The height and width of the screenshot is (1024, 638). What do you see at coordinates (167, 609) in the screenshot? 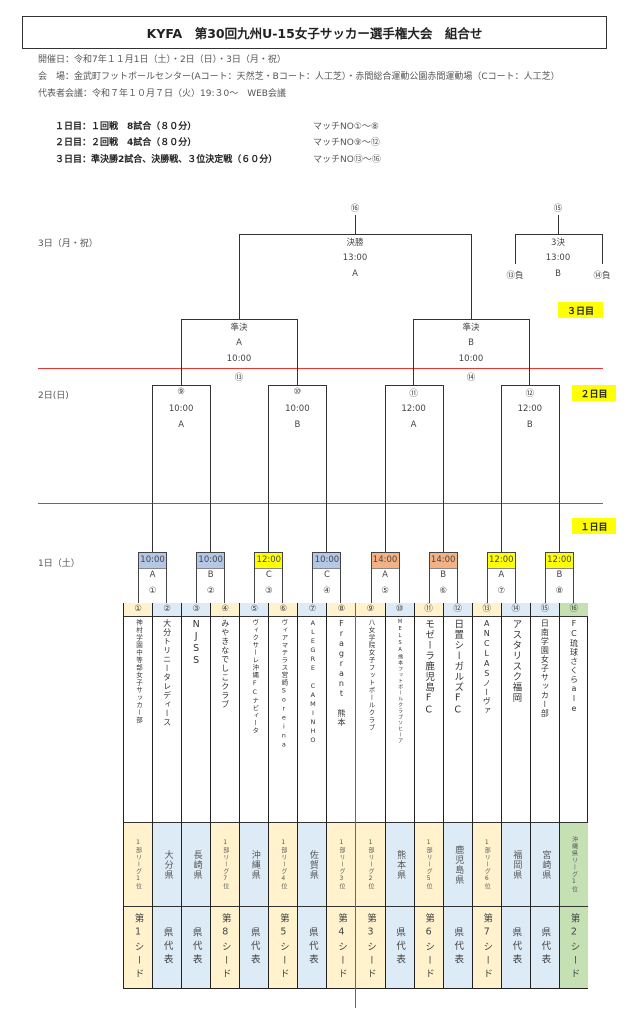
I see `team-number: ②` at bounding box center [167, 609].